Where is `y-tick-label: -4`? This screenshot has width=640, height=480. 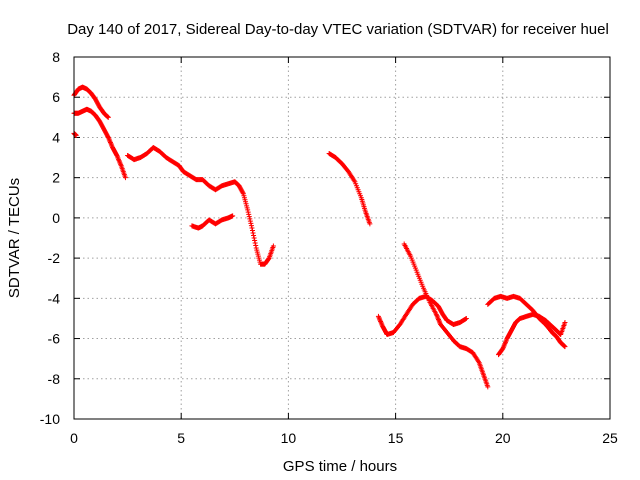 y-tick-label: -4 is located at coordinates (54, 298).